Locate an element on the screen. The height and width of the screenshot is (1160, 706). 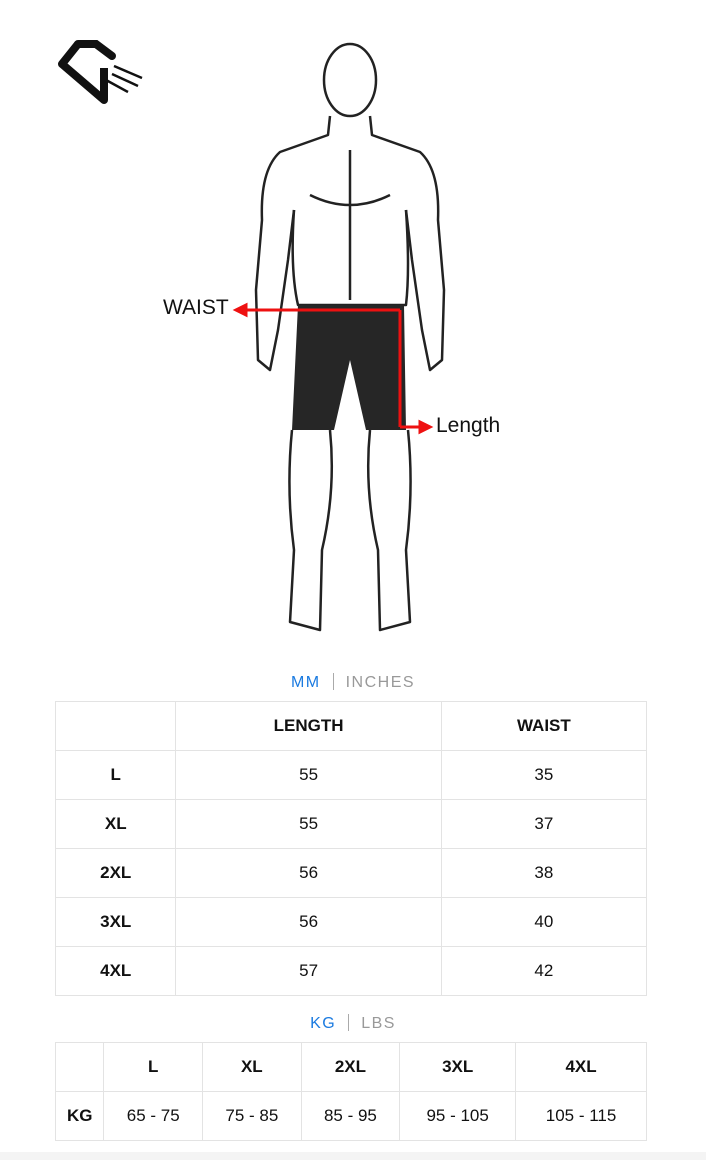
header-cell: XL is located at coordinates (252, 1067).